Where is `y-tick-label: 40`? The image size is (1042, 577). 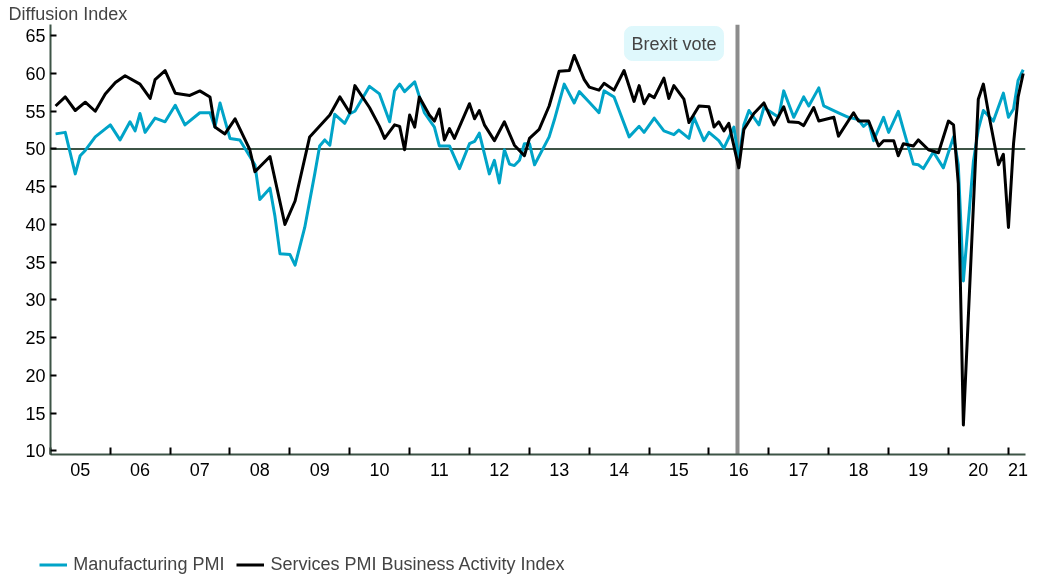 y-tick-label: 40 is located at coordinates (35, 224).